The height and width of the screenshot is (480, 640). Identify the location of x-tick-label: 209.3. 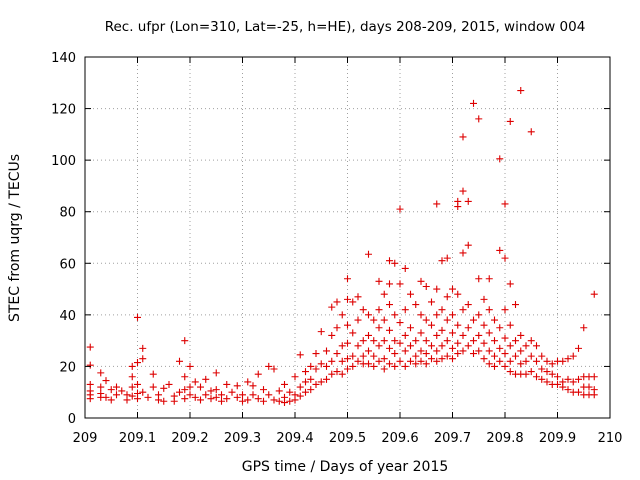
(242, 438).